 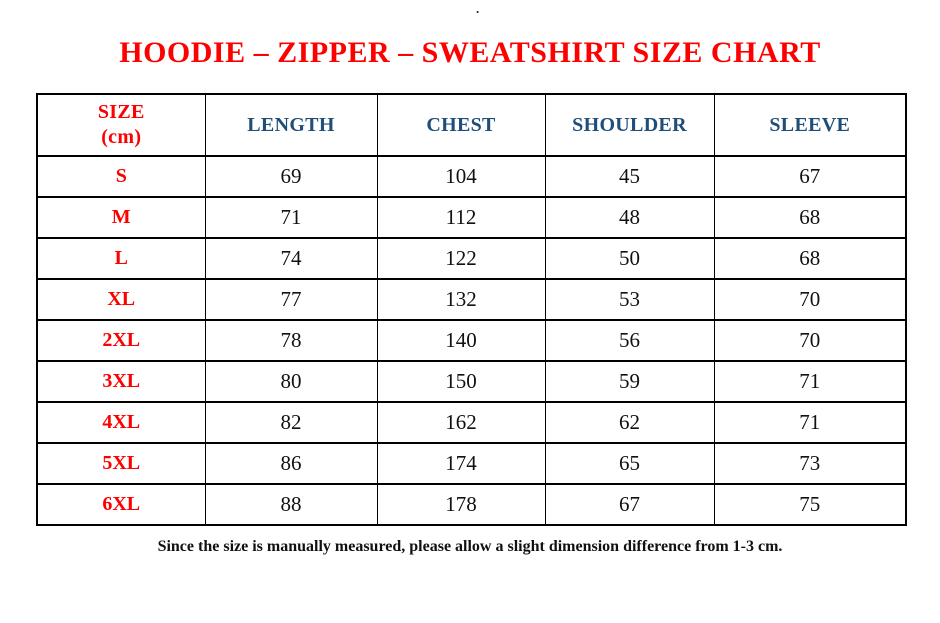 I want to click on table-row: M 71 112 48 68, so click(x=471, y=217).